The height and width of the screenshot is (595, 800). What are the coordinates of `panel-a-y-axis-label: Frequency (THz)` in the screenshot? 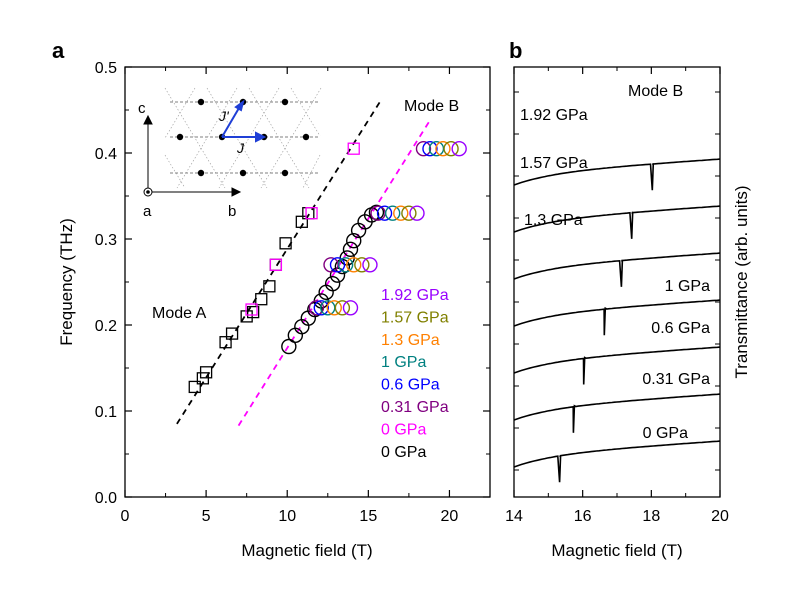 It's located at (66, 282).